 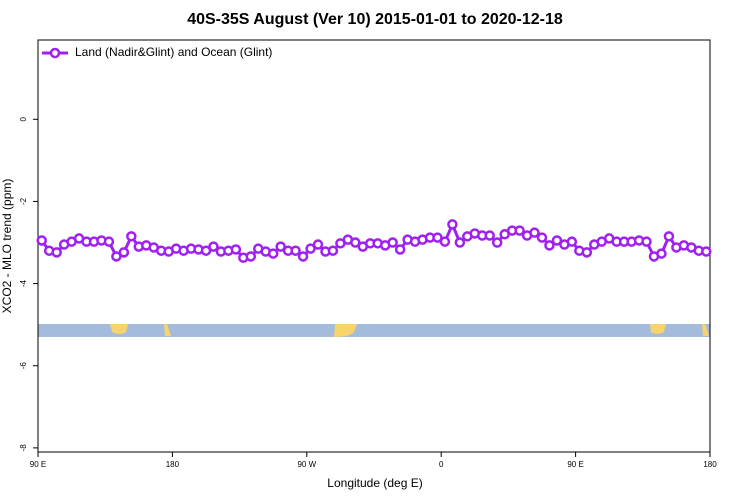 I want to click on x-axis-label: Longitude (deg E), so click(x=374, y=483).